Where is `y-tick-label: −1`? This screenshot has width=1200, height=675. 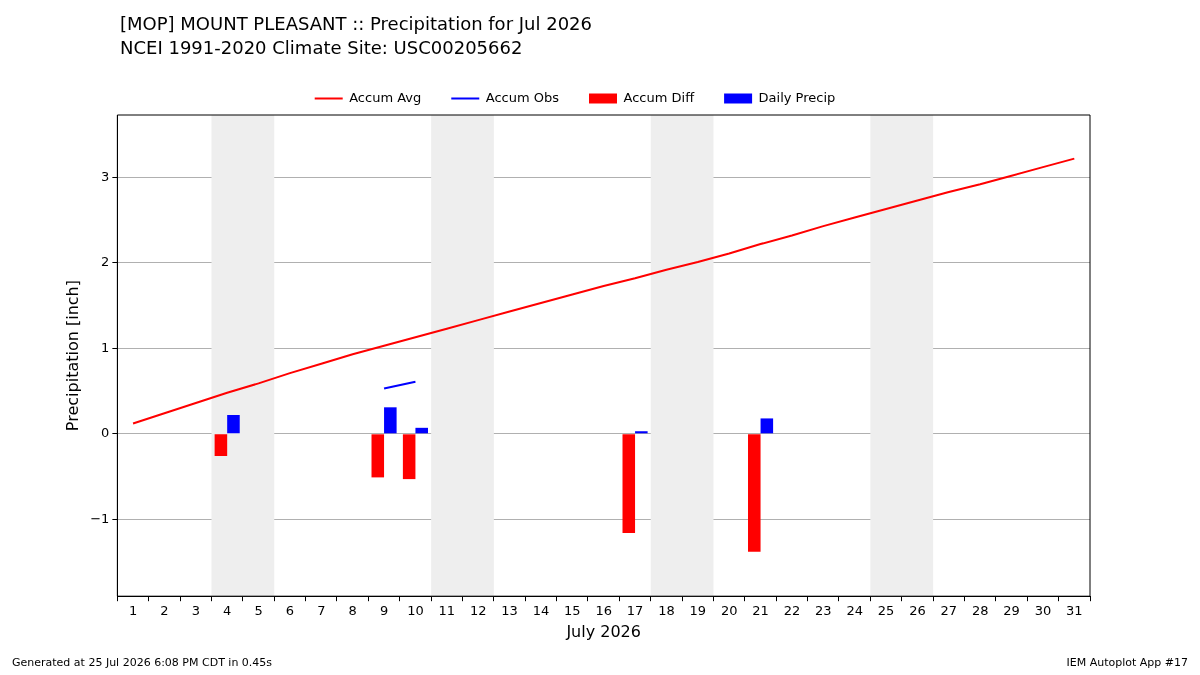 y-tick-label: −1 is located at coordinates (100, 518).